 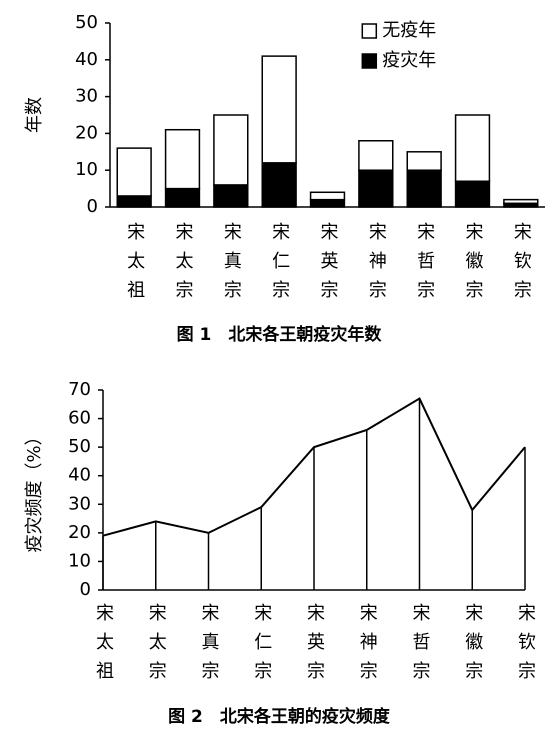 What do you see at coordinates (79, 389) in the screenshot?
I see `y-tick-label: 70` at bounding box center [79, 389].